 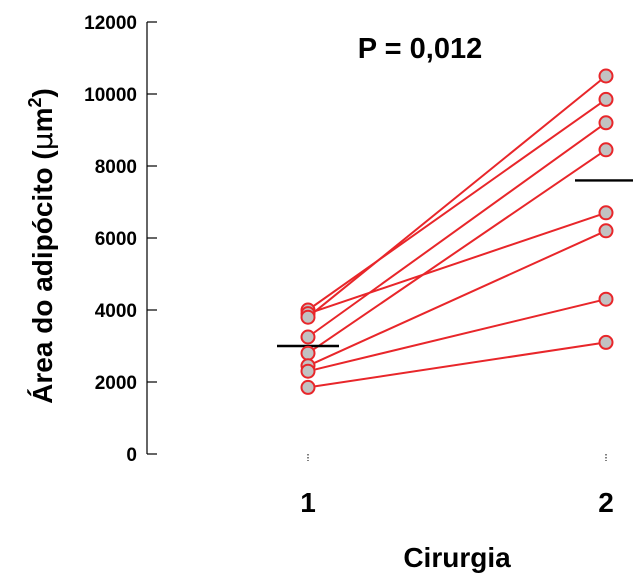 I want to click on y-ticks: 0 2000 4000 6000 8000 10000 12000, so click(x=120, y=239).